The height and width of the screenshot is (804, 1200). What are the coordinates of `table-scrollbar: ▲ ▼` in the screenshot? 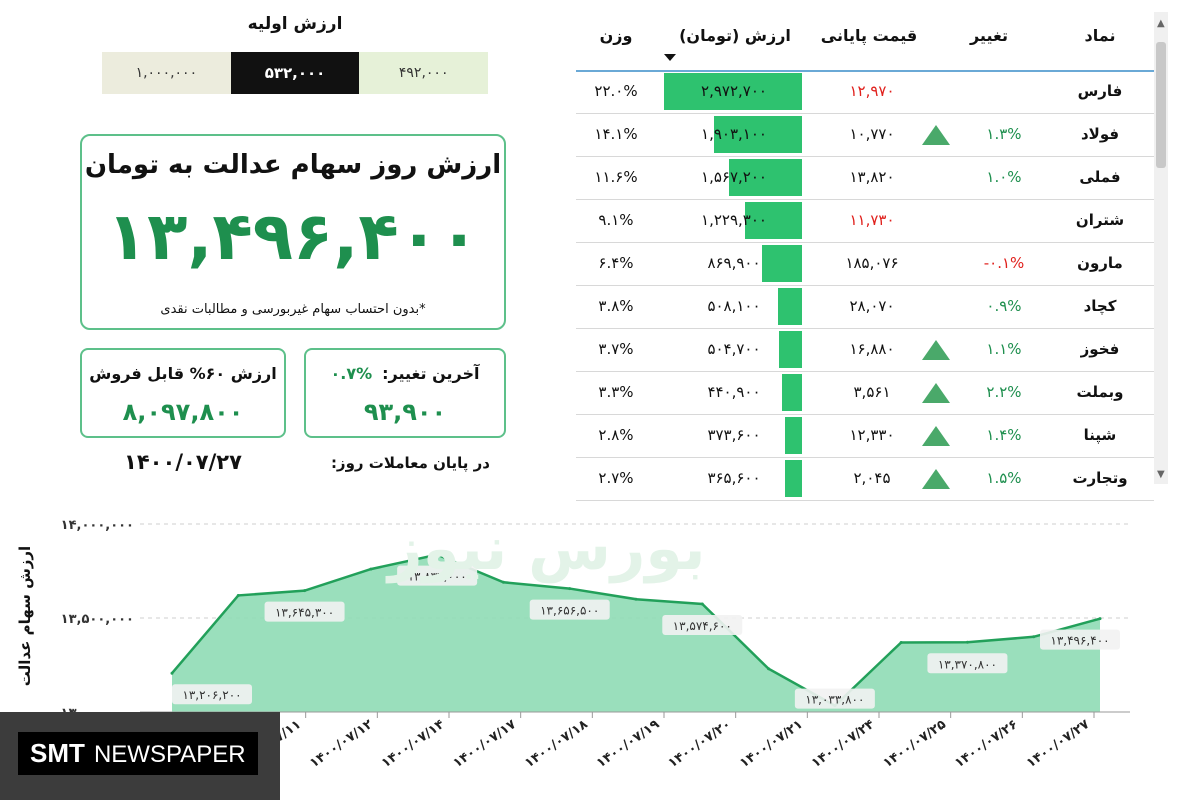 It's located at (1161, 248).